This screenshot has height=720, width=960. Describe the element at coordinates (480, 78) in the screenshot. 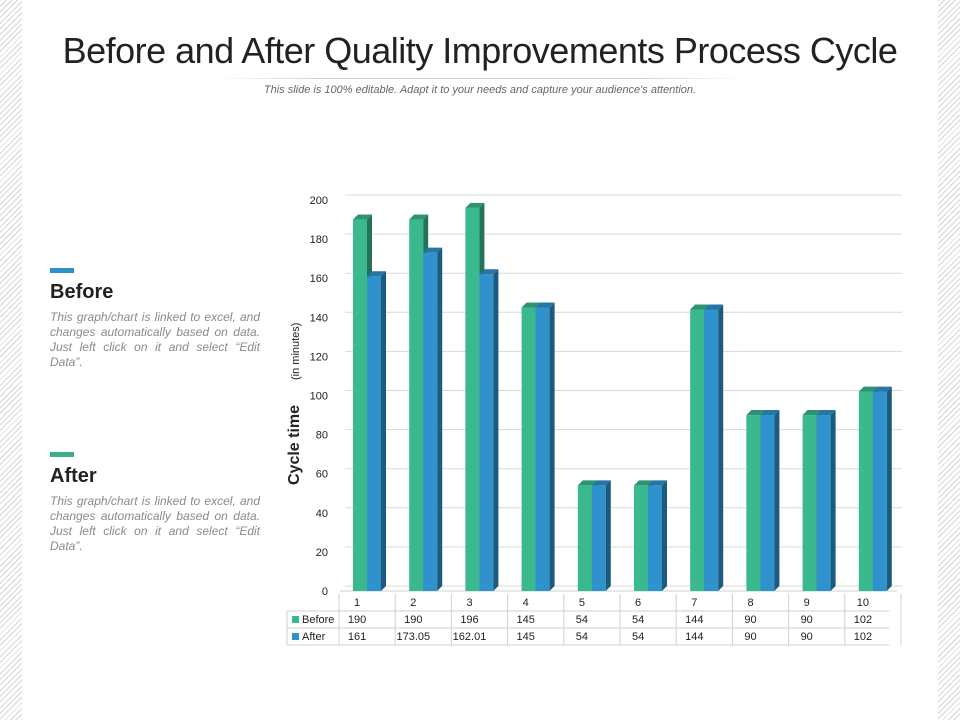

I see `title-divider` at that location.